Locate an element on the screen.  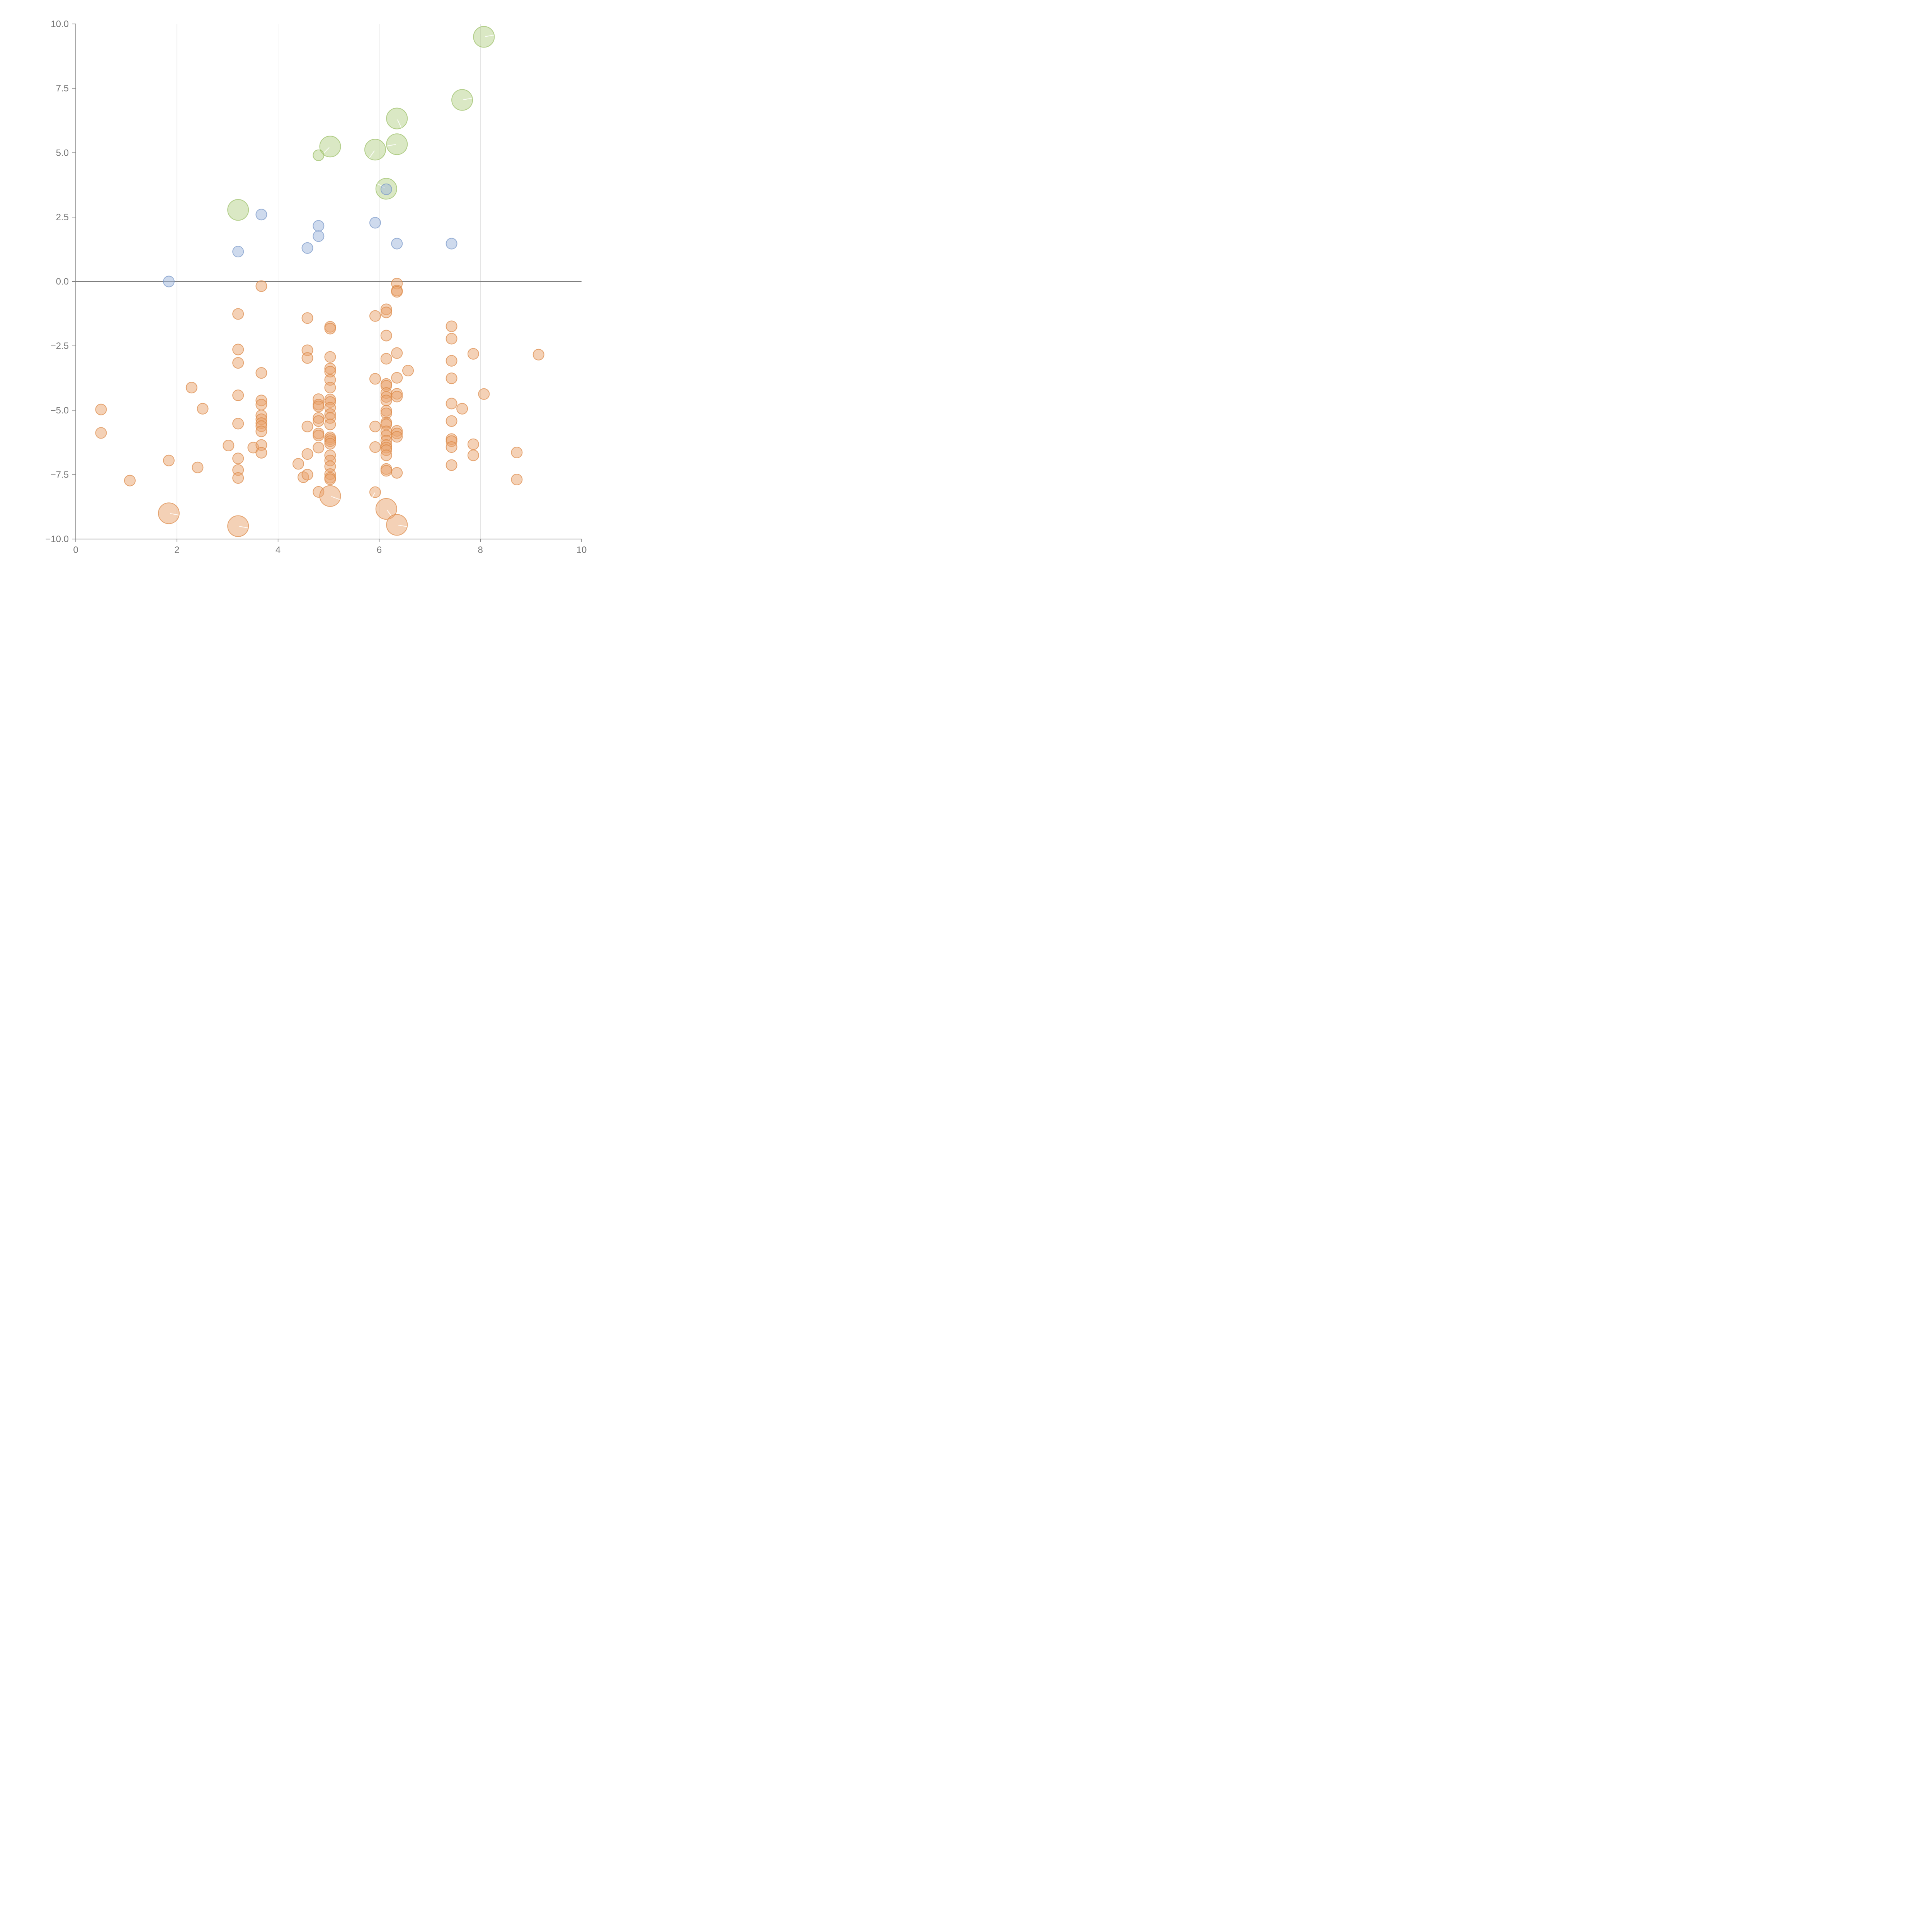
y-tick-label: 2.5 is located at coordinates (62, 218).